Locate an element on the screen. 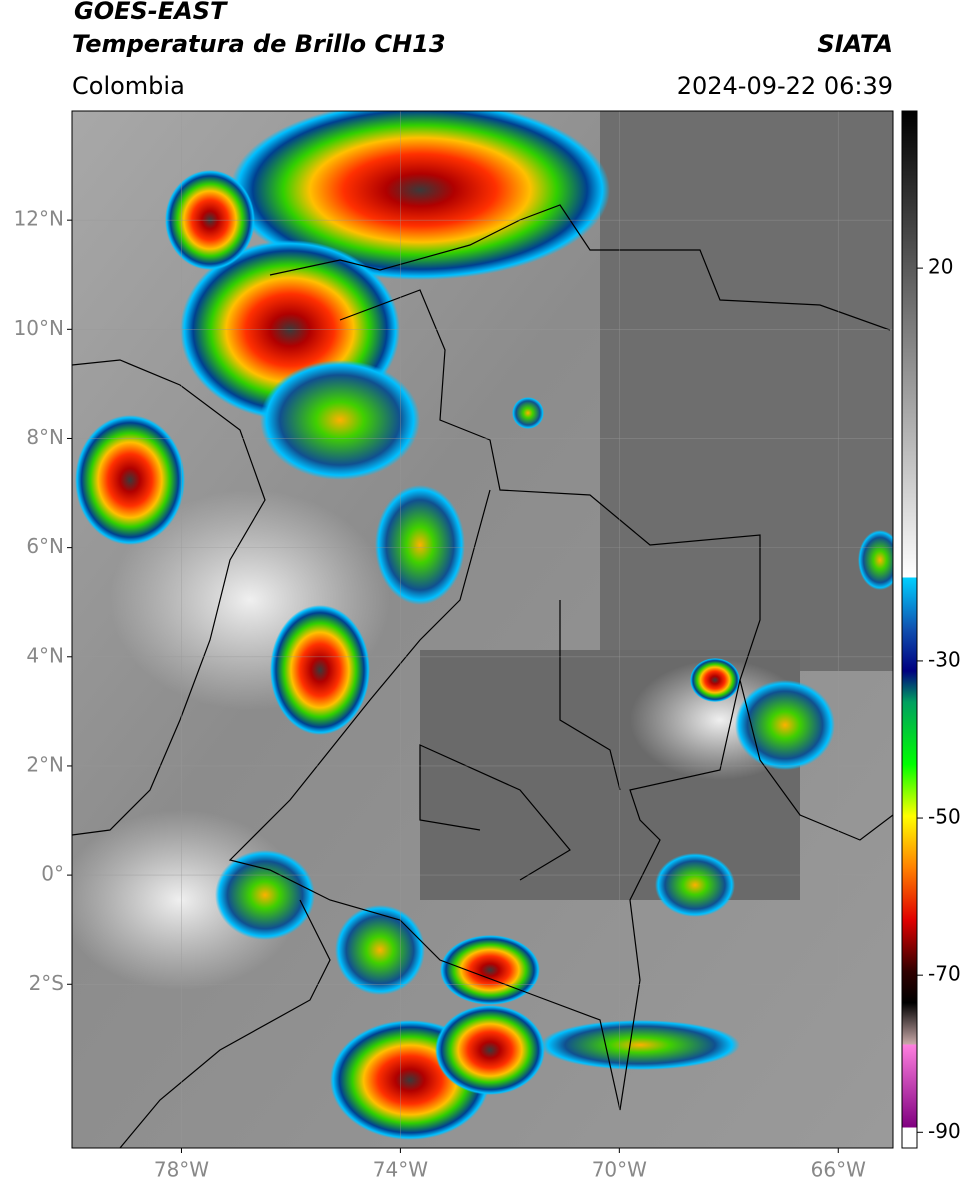  satellite-name: GOES-EAST is located at coordinates (151, 12).